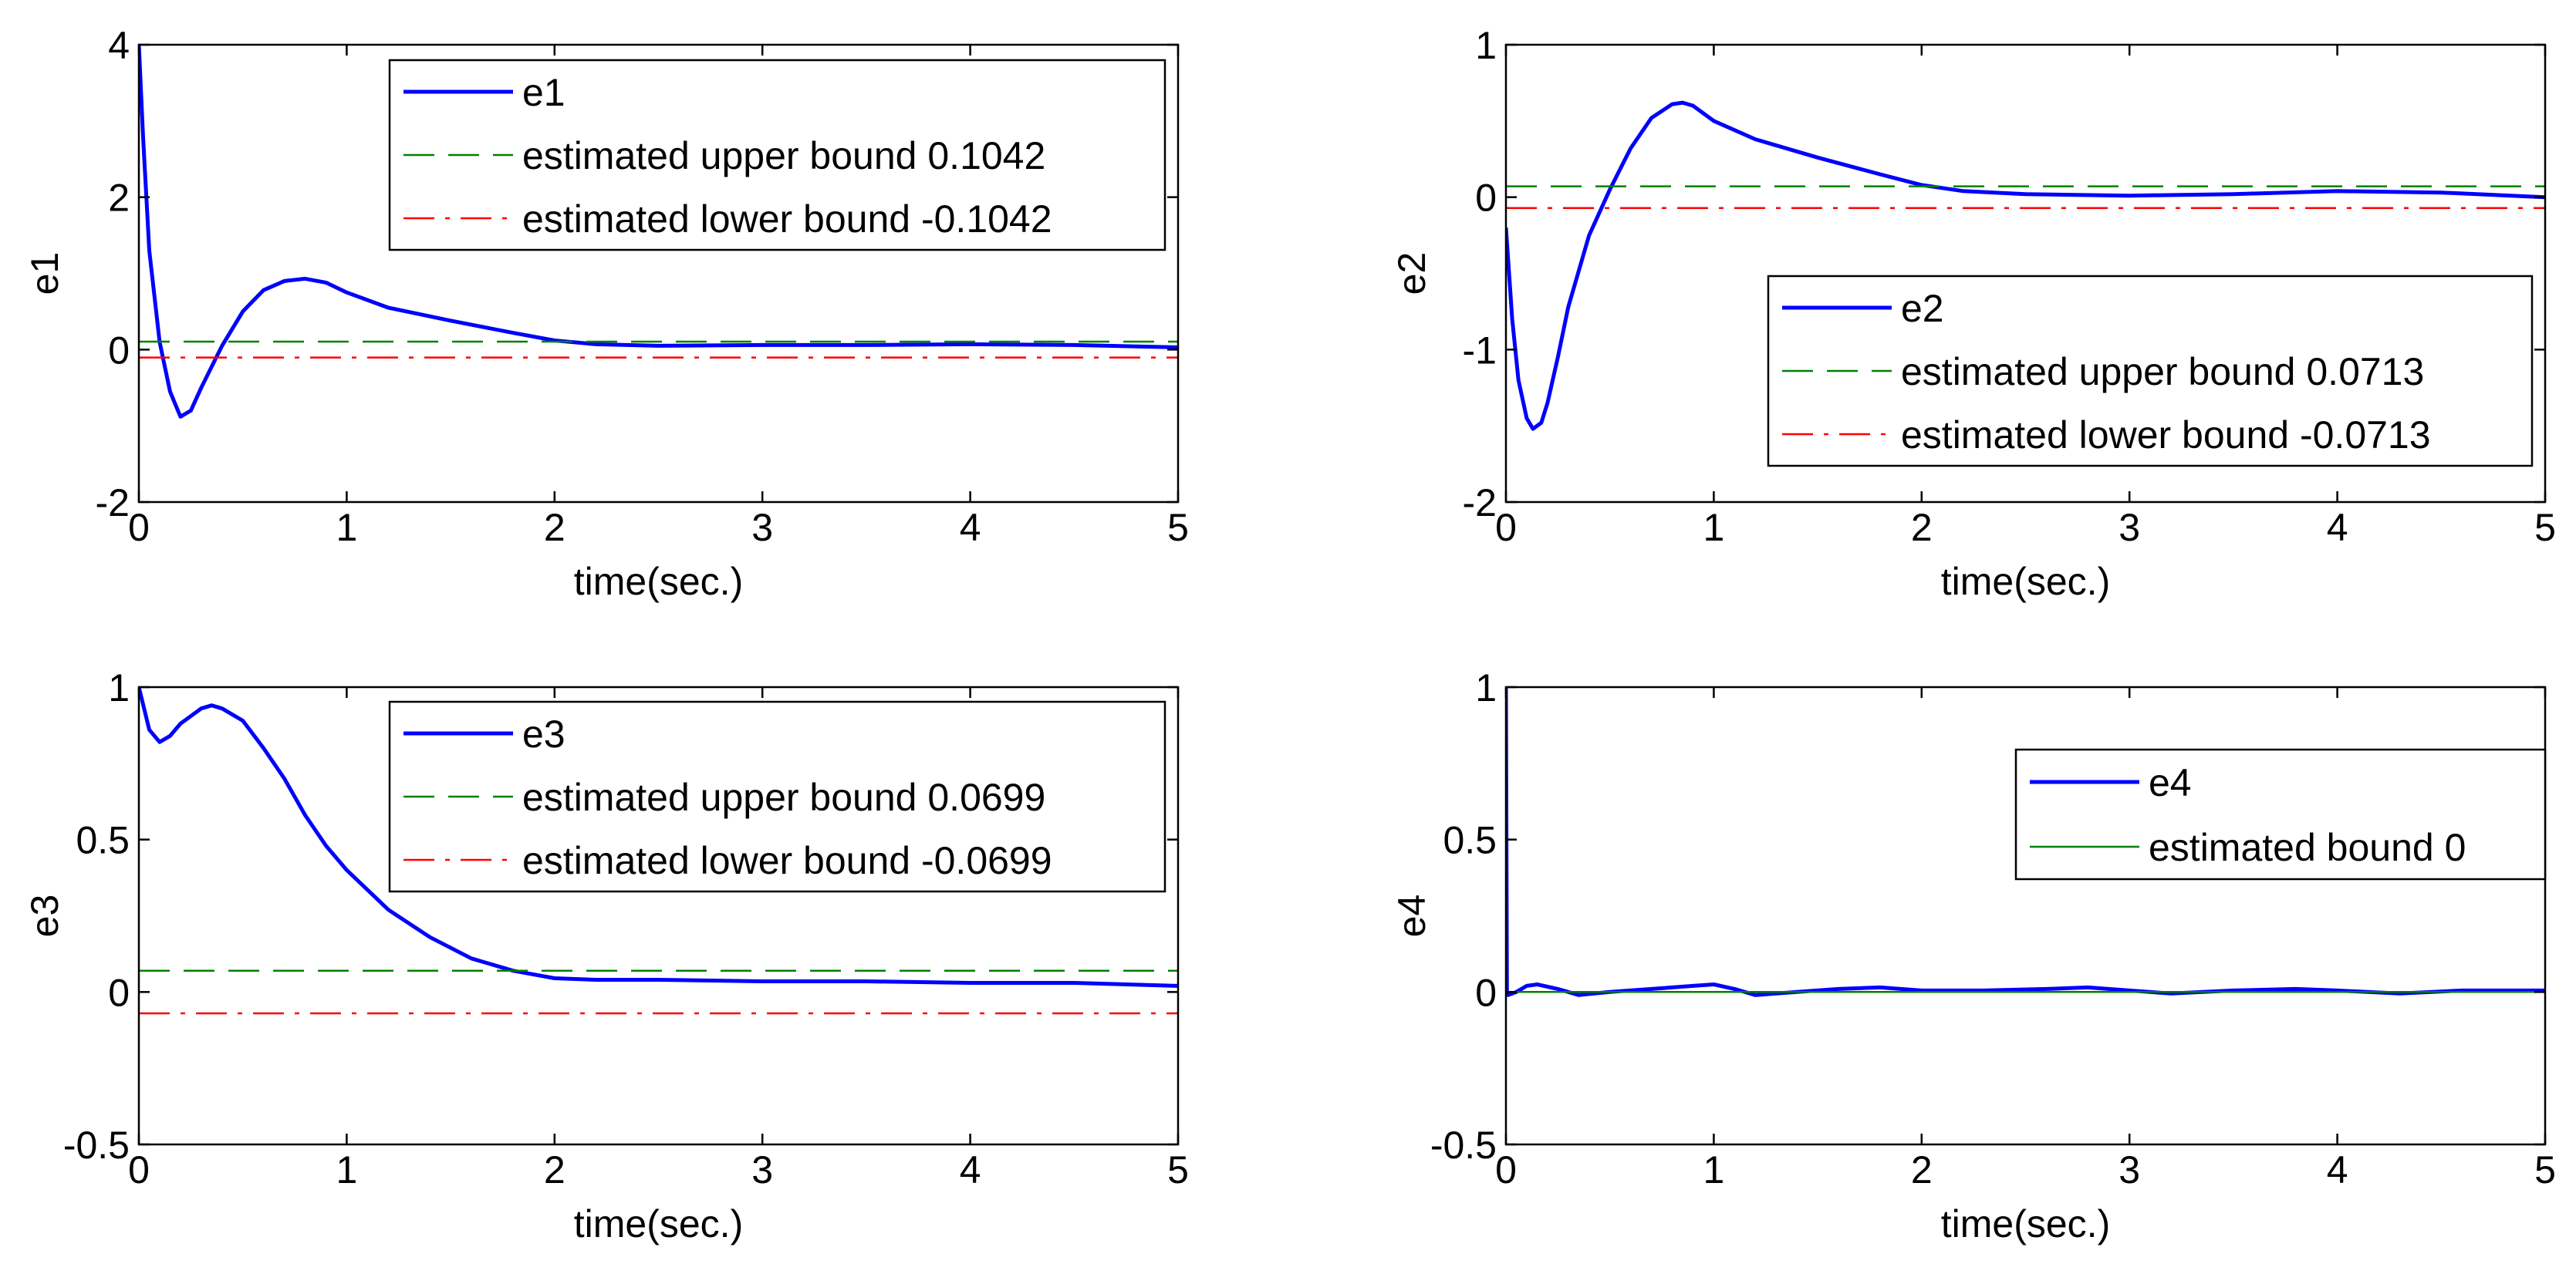 The width and height of the screenshot is (2576, 1274). Describe the element at coordinates (783, 156) in the screenshot. I see `legend-entry: estimated upper bound 0.1042` at that location.